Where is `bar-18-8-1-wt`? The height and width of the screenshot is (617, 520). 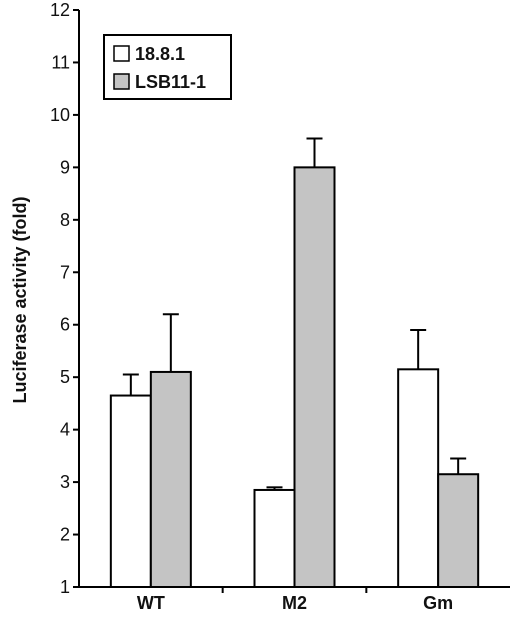
bar-18-8-1-wt is located at coordinates (130, 491).